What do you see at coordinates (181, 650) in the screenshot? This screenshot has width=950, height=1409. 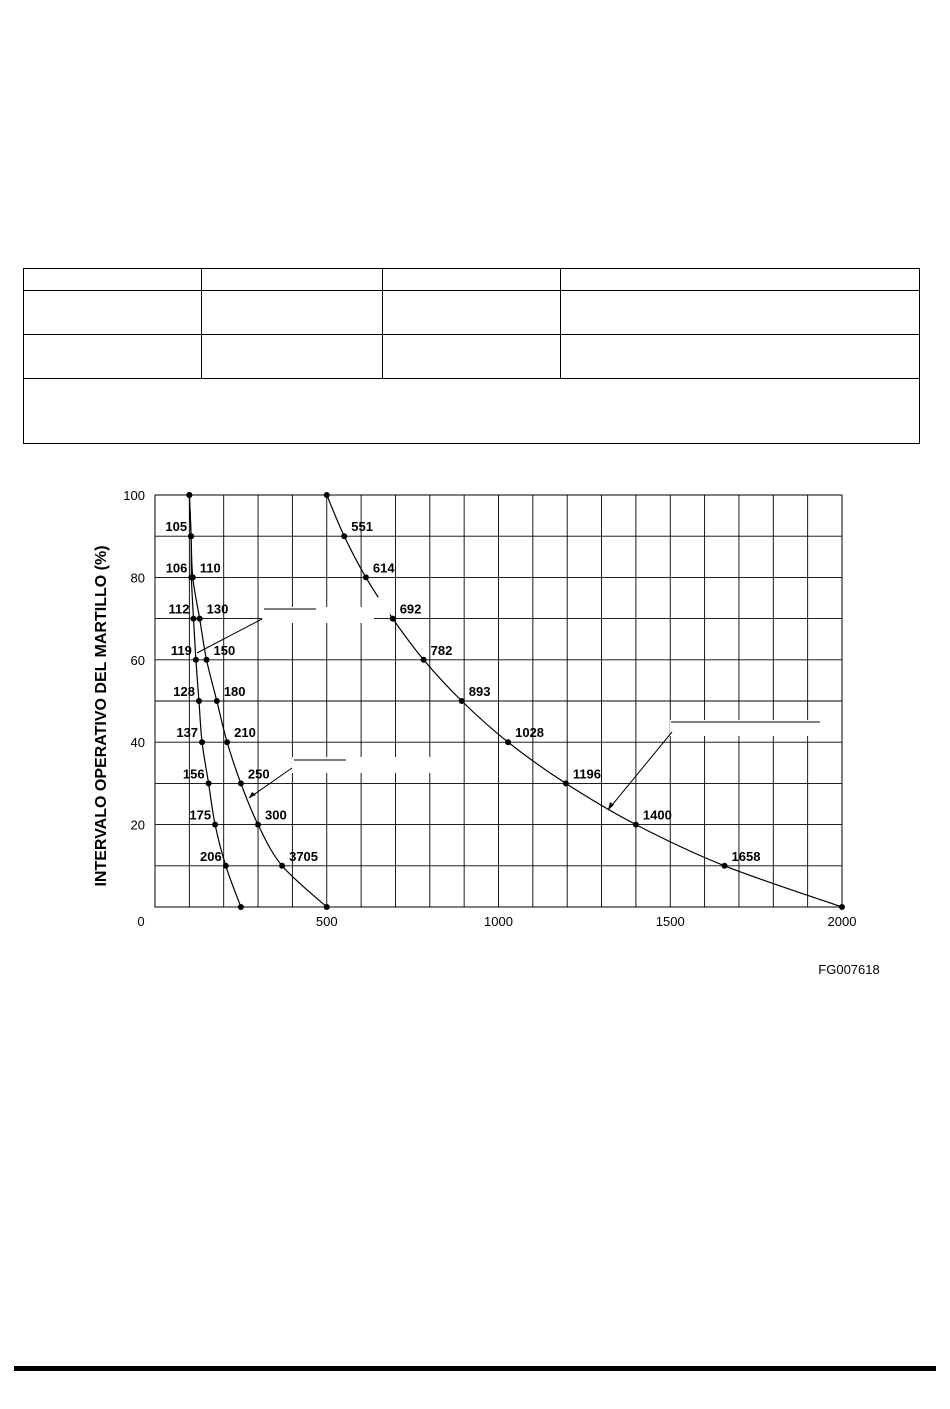 I see `data-label: 119` at bounding box center [181, 650].